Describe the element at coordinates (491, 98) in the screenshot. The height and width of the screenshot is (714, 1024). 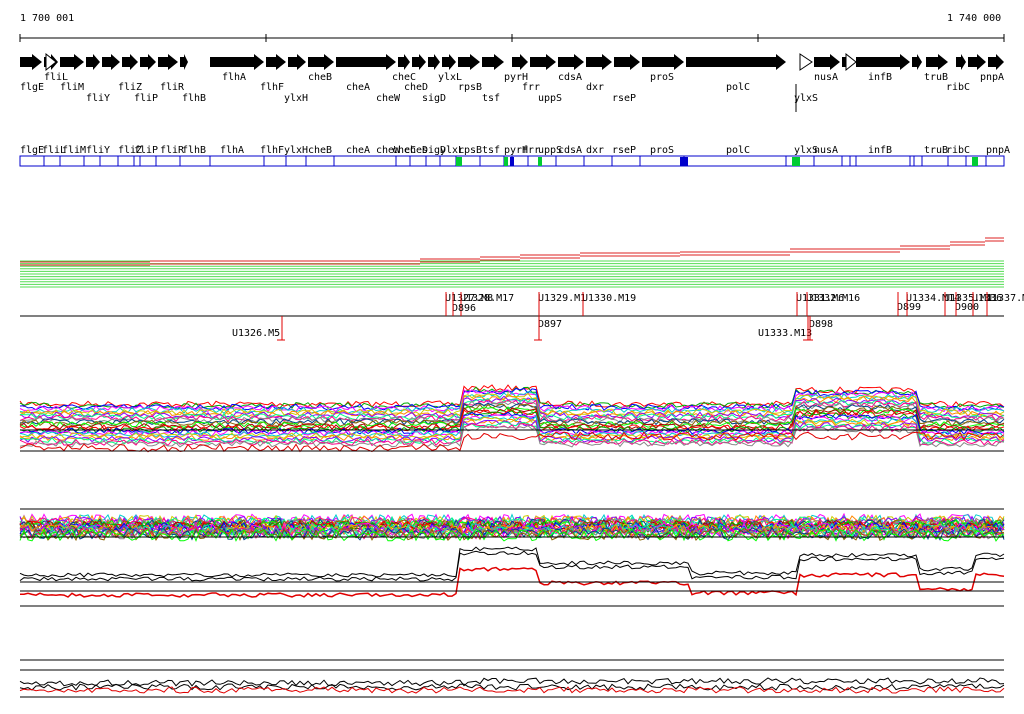
I see `gene-label: tsf` at that location.